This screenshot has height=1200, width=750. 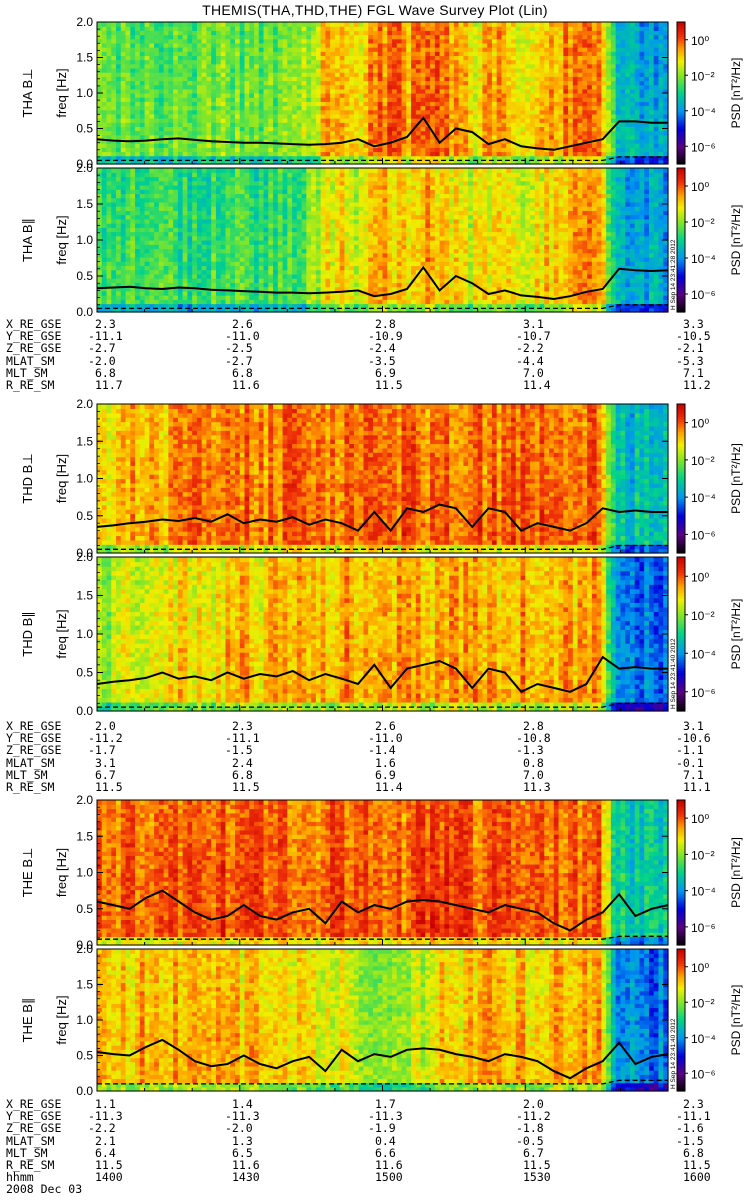 What do you see at coordinates (385, 738) in the screenshot?
I see `eph-value: -11.0` at bounding box center [385, 738].